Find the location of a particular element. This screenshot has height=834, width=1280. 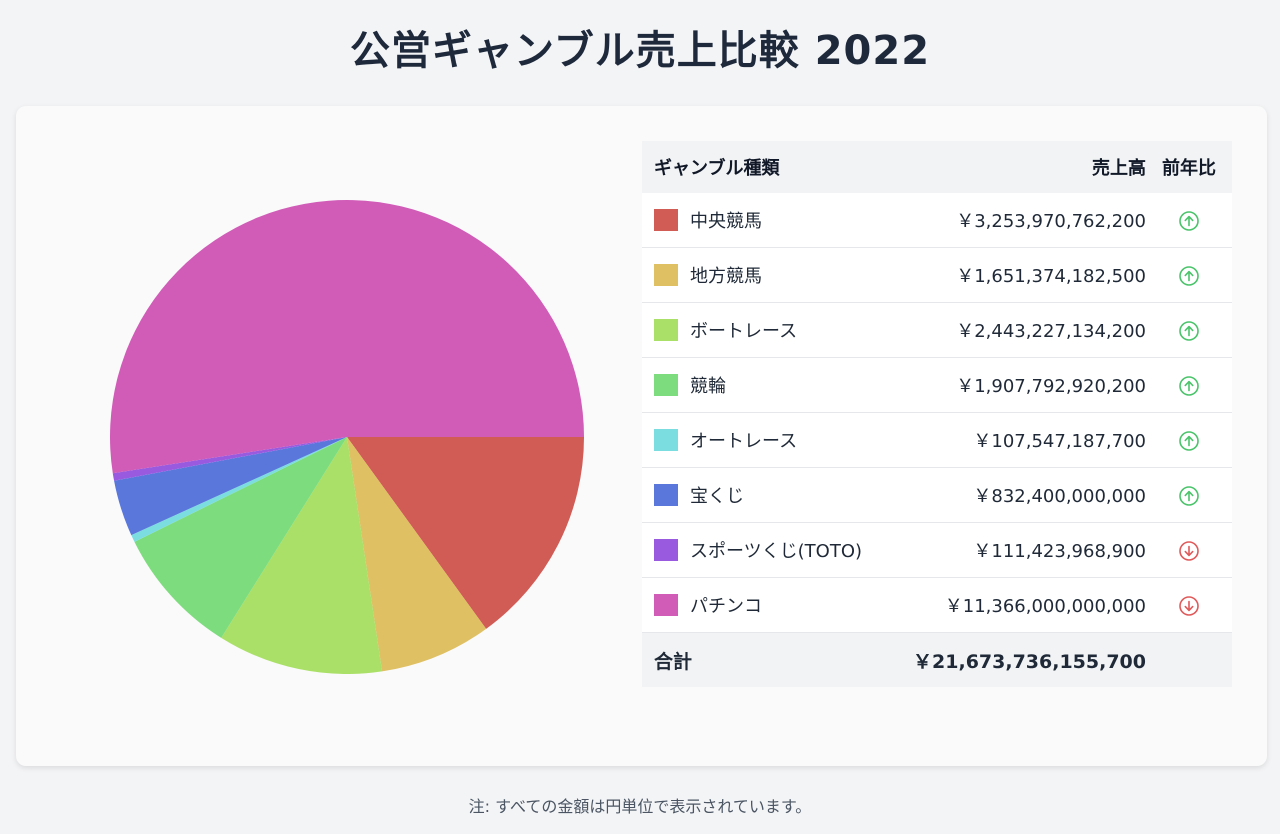

row-type-cell: スポーツくじ(TOTO) is located at coordinates (764, 550).